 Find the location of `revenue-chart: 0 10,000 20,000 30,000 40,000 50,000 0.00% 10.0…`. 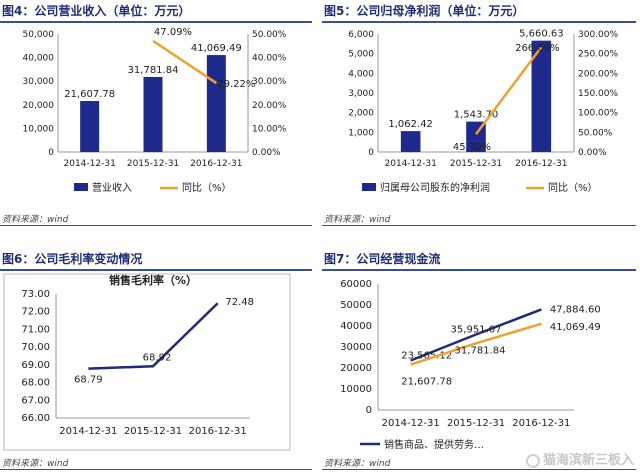

revenue-chart: 0 10,000 20,000 30,000 40,000 50,000 0.00% 10.0… is located at coordinates (155, 110).